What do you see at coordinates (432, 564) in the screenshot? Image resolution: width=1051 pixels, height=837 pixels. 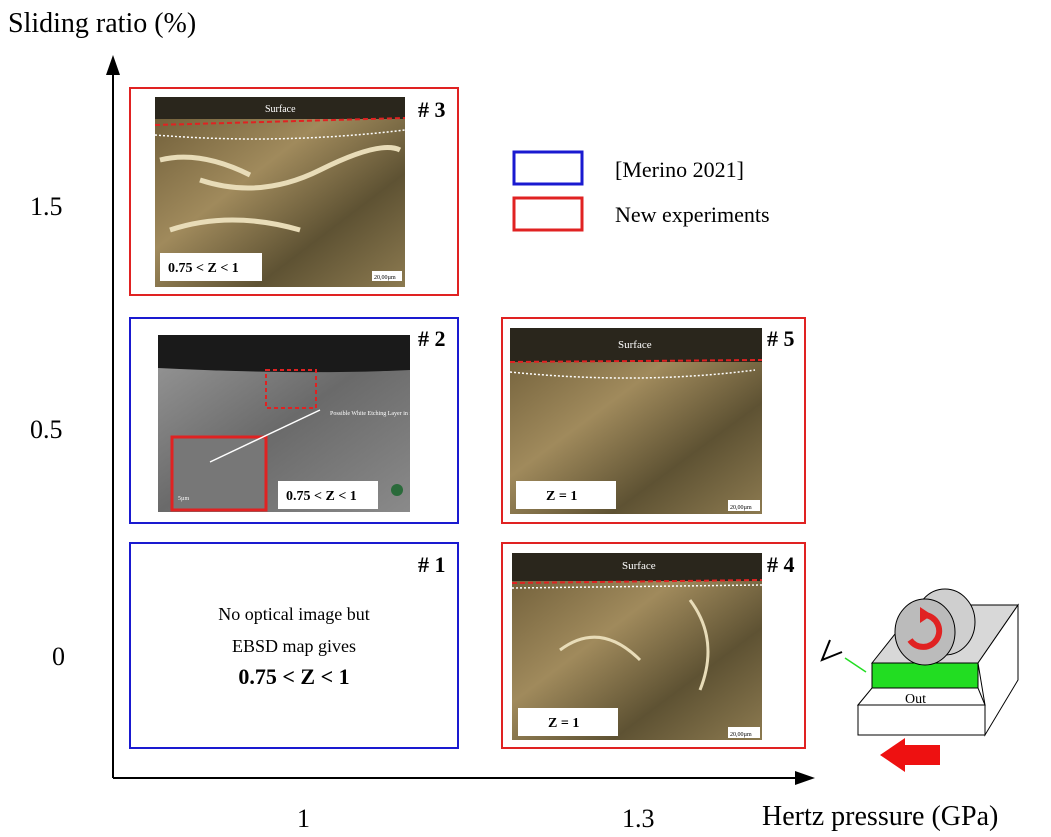 I see `panel-id: # 1` at bounding box center [432, 564].